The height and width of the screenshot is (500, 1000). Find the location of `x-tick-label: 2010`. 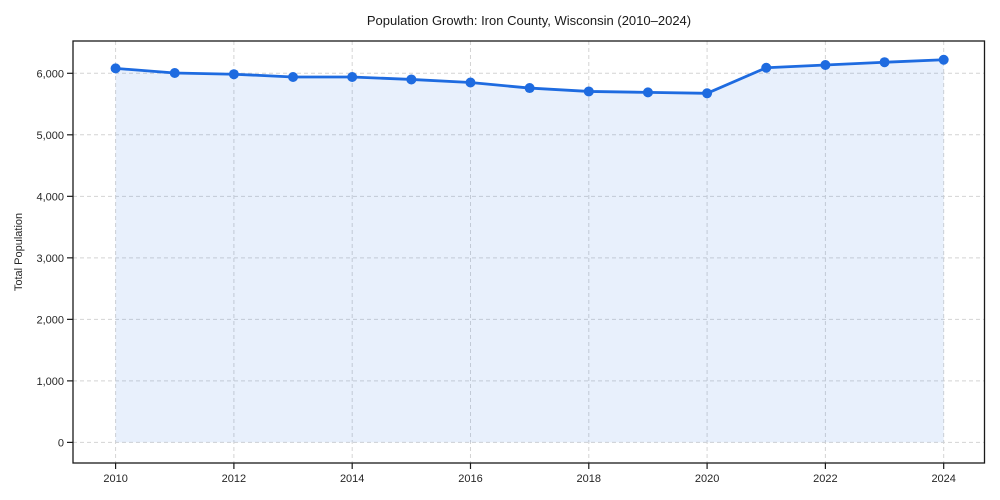

x-tick-label: 2010 is located at coordinates (115, 479).